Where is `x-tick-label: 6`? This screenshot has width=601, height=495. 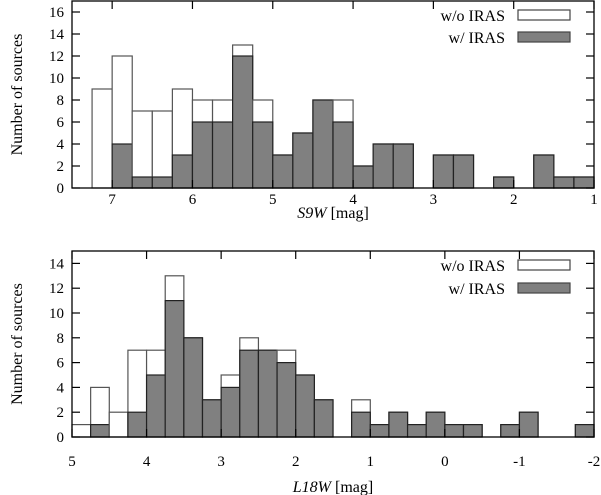
x-tick-label: 6 is located at coordinates (193, 200).